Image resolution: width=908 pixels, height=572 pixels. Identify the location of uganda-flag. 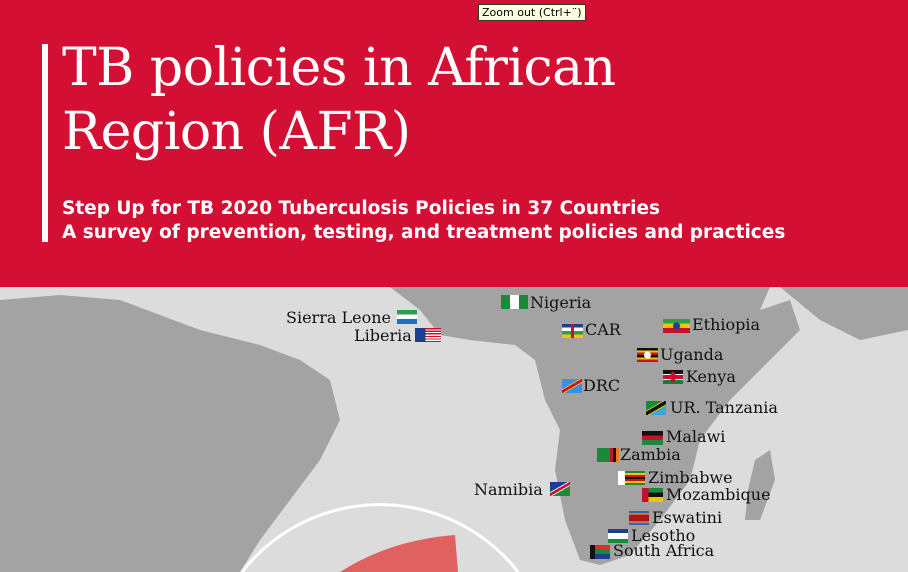
(647, 355).